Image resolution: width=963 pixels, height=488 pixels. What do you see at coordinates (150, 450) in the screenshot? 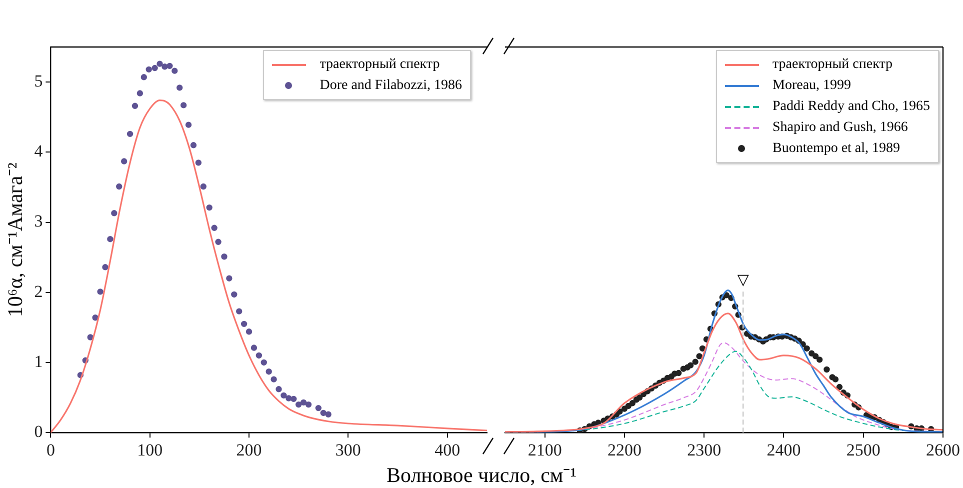
I see `x-tick-label: 100` at bounding box center [150, 450].